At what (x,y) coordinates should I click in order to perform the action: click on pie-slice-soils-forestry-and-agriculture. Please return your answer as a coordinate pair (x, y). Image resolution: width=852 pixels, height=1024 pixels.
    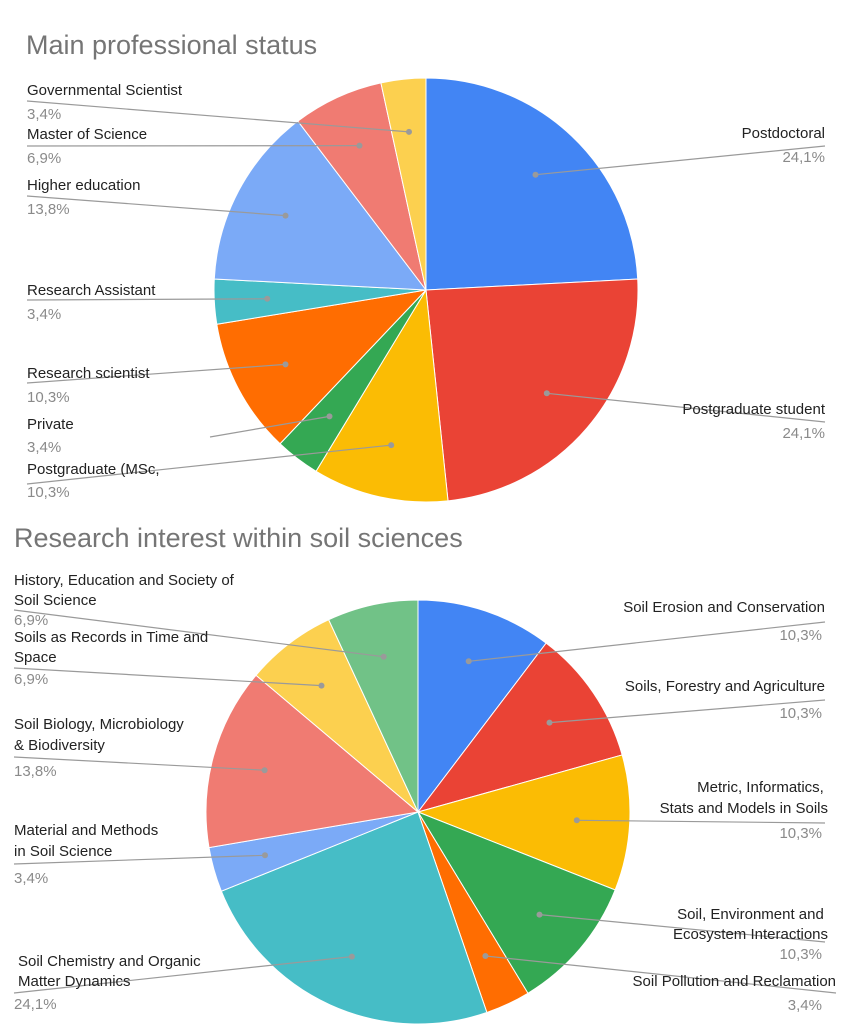
    Looking at the image, I should click on (519, 727).